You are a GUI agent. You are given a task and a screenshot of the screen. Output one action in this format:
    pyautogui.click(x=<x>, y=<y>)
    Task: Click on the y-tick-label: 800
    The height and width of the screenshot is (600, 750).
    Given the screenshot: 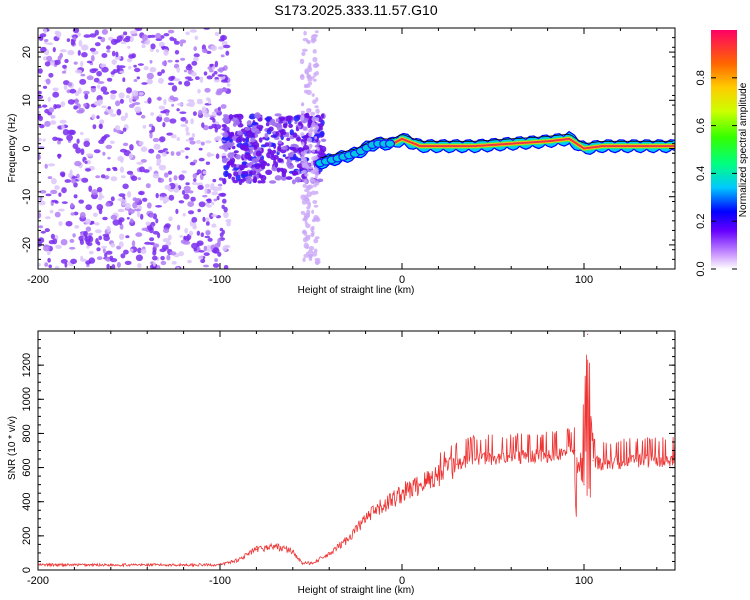 What is the action you would take?
    pyautogui.click(x=27, y=433)
    